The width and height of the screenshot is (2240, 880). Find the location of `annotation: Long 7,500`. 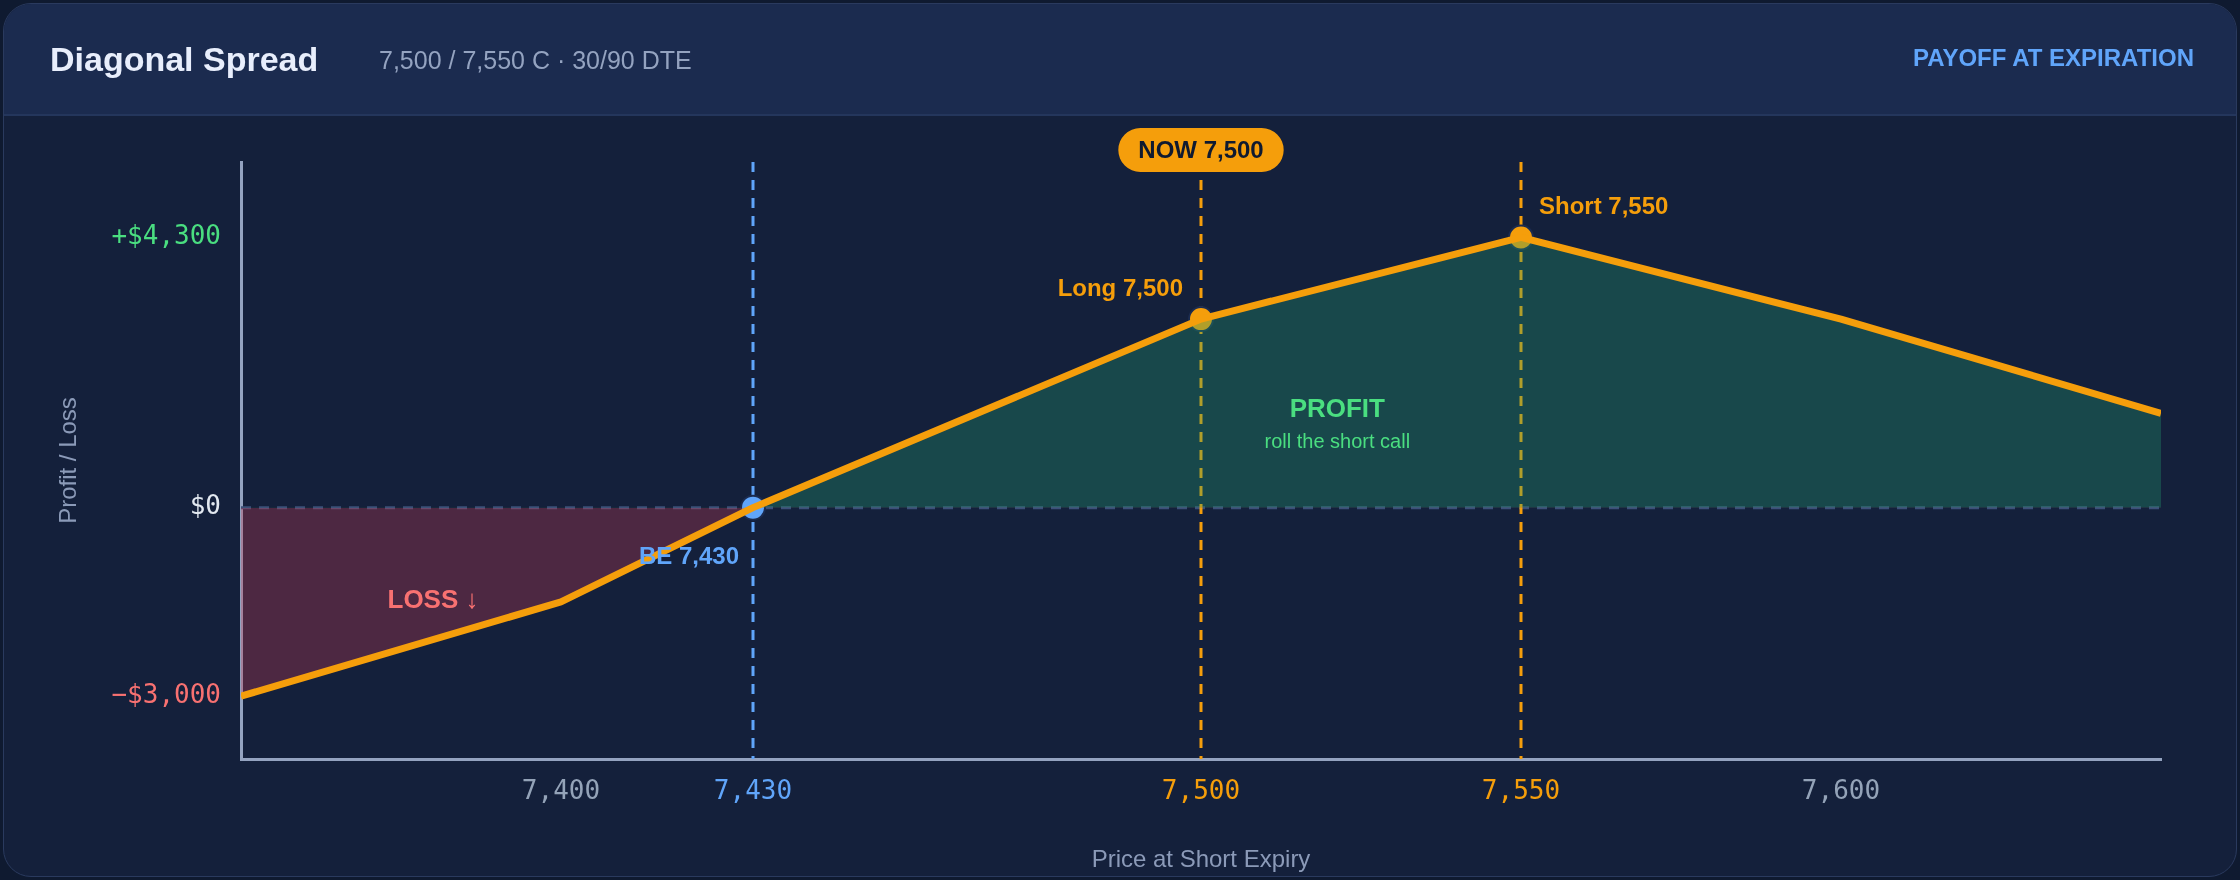

annotation: Long 7,500 is located at coordinates (1120, 287).